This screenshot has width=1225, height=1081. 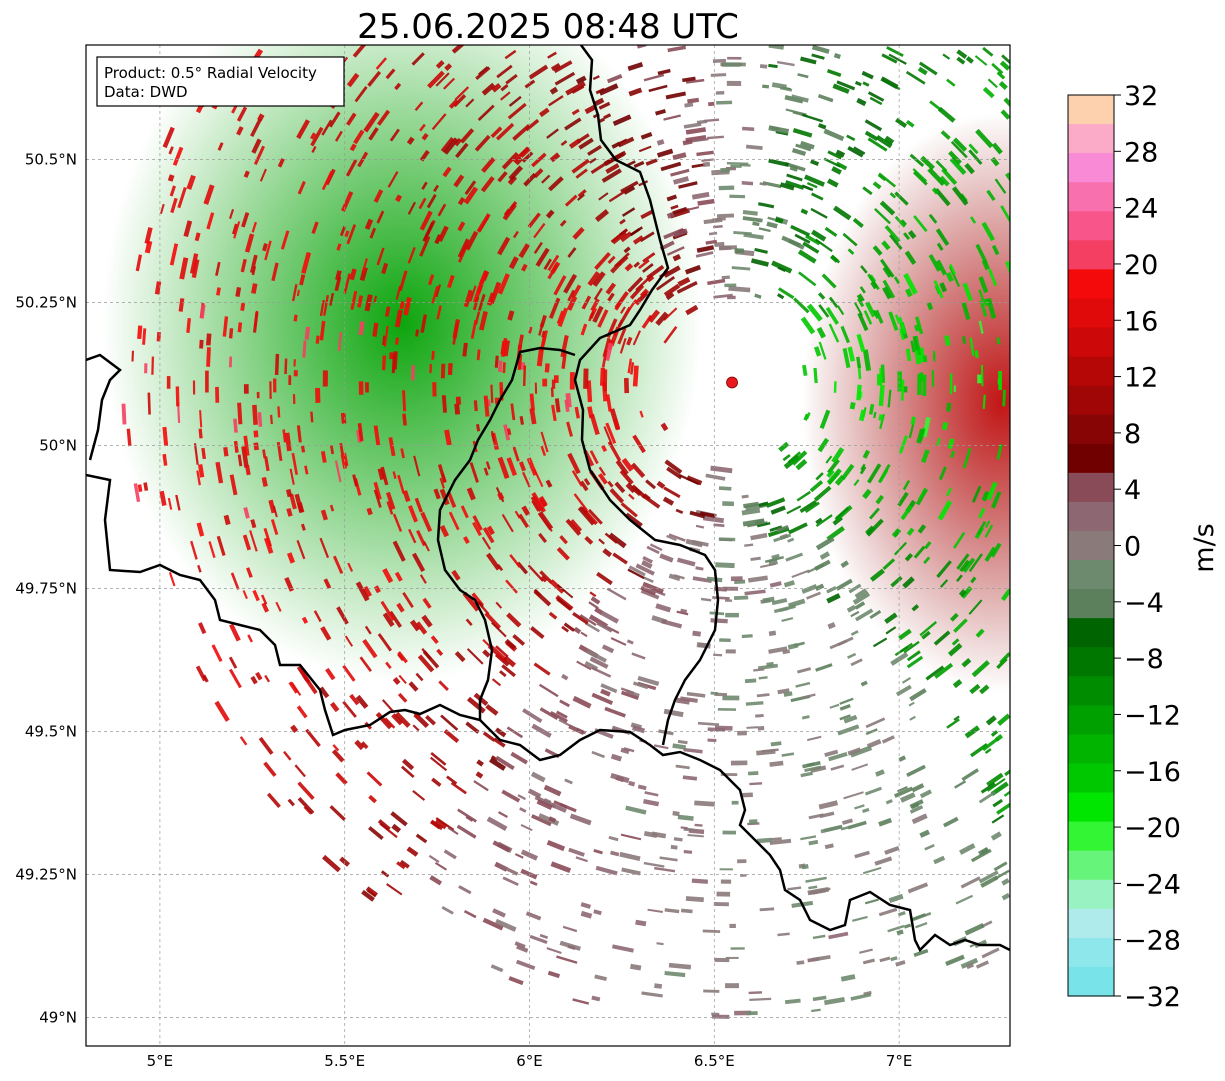 I want to click on colorbar-tick-label: −24, so click(x=1152, y=884).